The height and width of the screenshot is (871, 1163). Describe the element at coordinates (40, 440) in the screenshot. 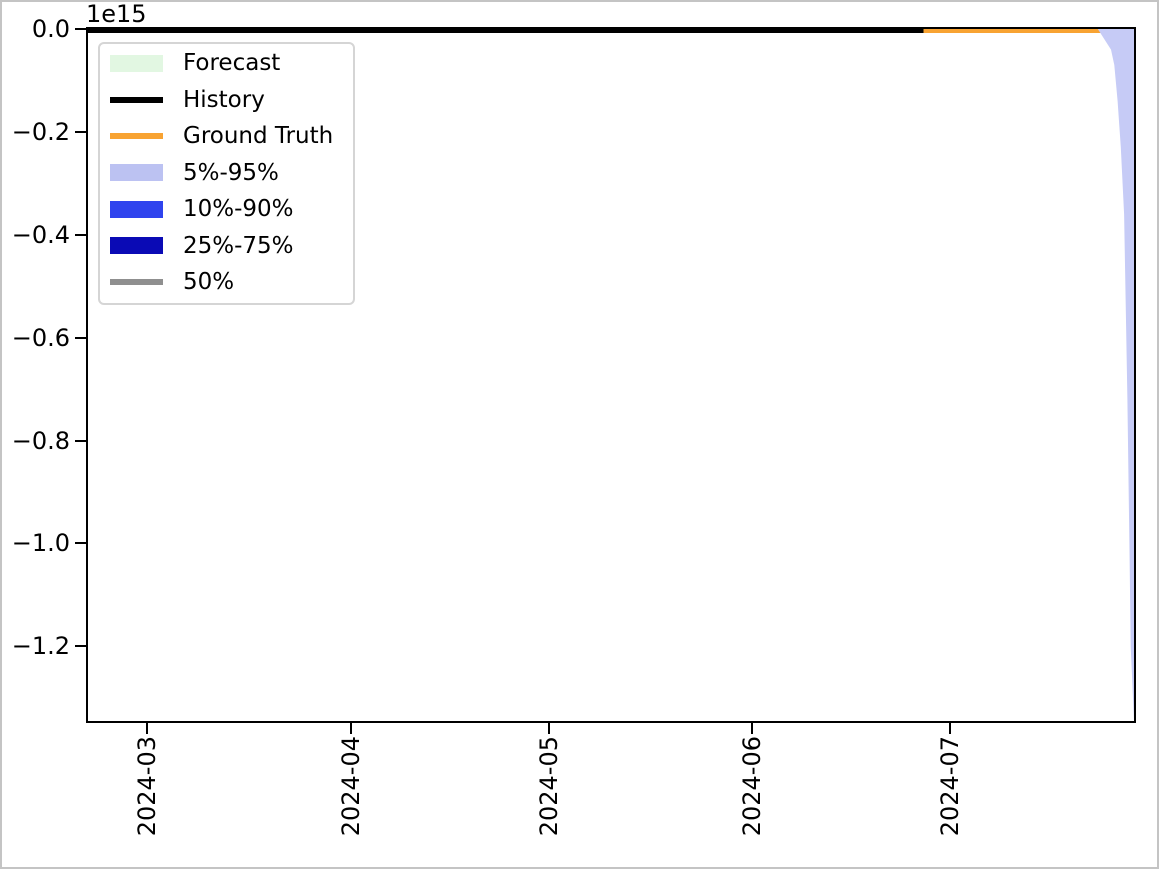

I see `y-tick-label: −0.8` at that location.